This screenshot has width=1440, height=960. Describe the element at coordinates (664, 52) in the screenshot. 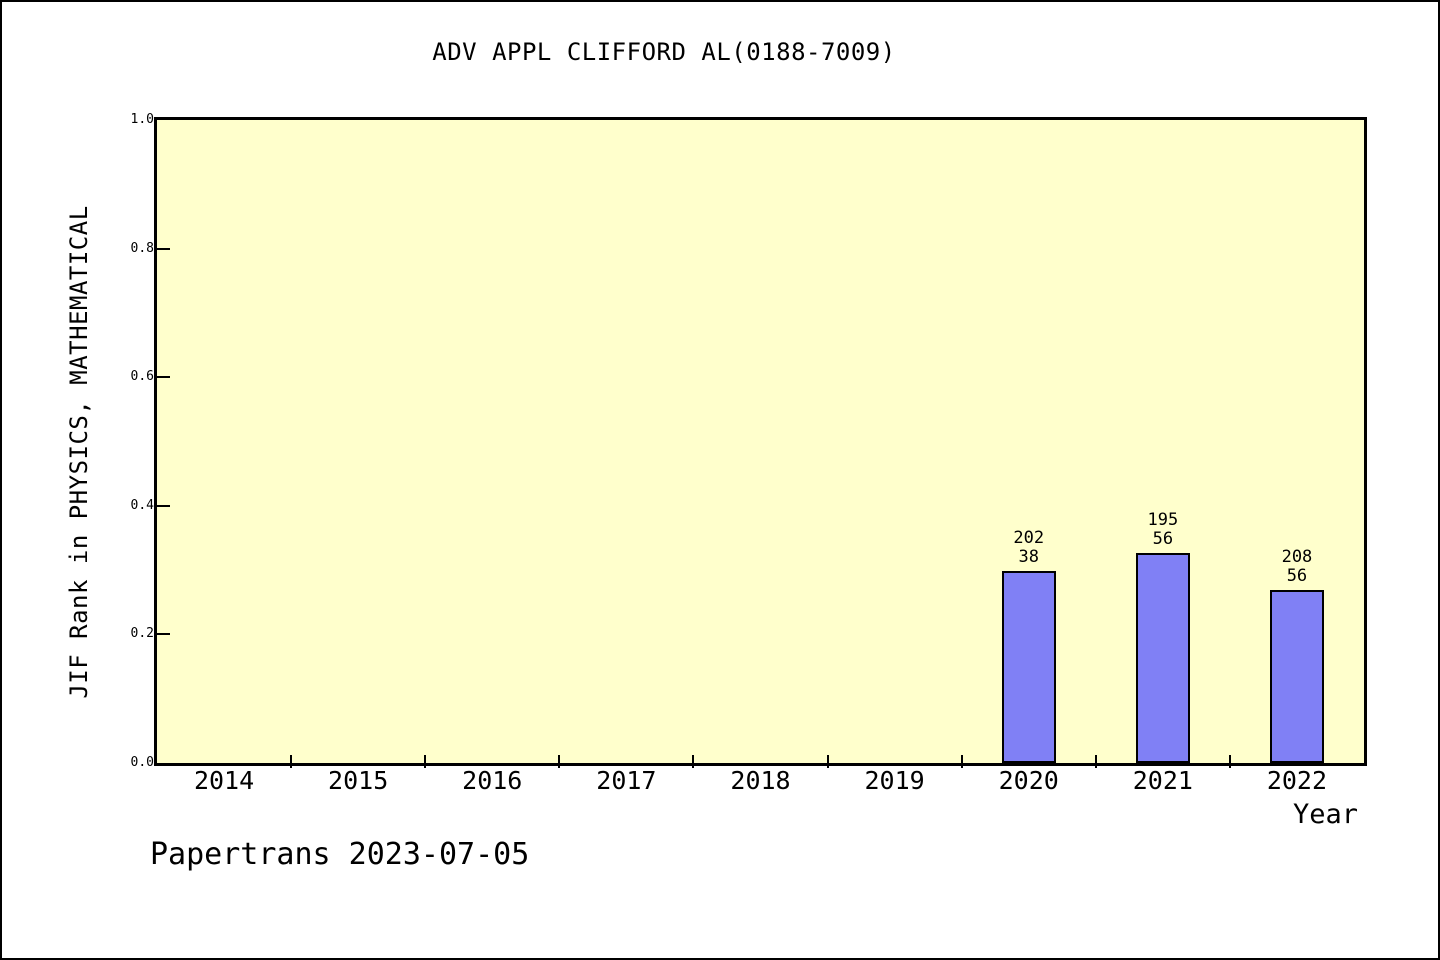

I see `chart-title: ADV APPL CLIFFORD AL(0188-7009)` at that location.